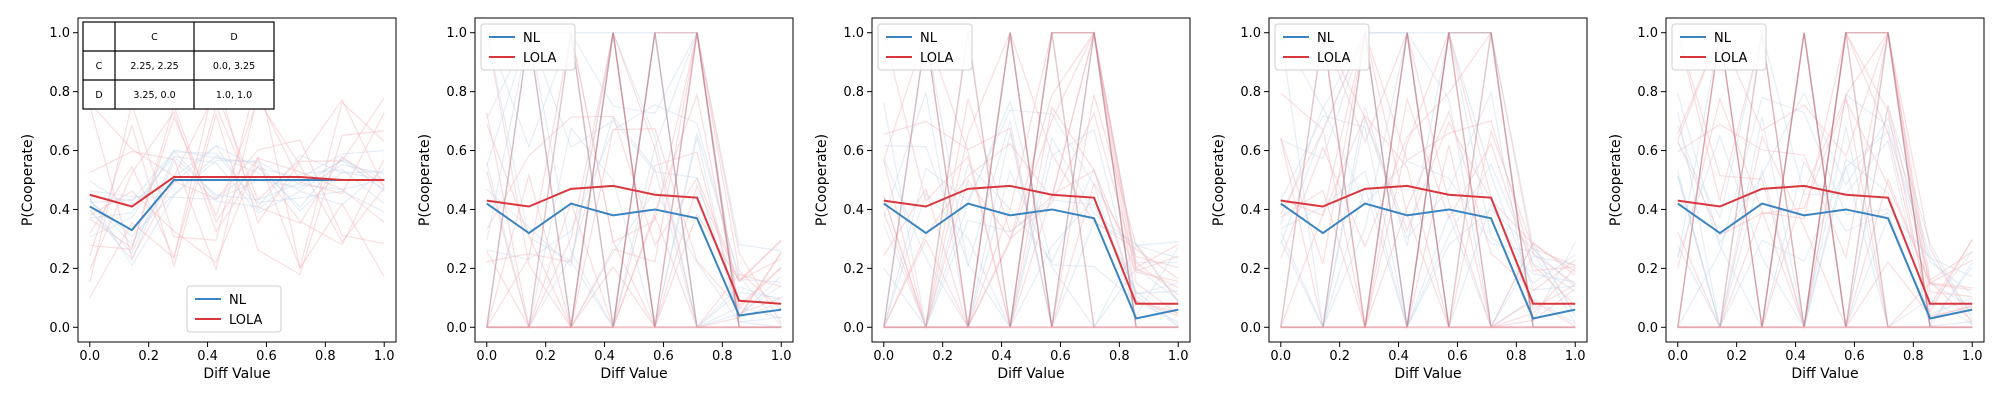 This screenshot has width=2000, height=400. What do you see at coordinates (1616, 180) in the screenshot?
I see `y-axis-label: P(Cooperate)` at bounding box center [1616, 180].